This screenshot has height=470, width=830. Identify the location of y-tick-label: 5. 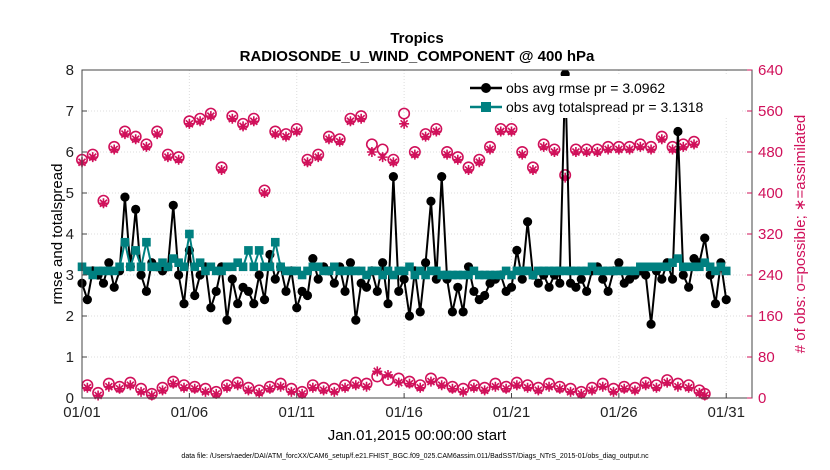
(70, 193).